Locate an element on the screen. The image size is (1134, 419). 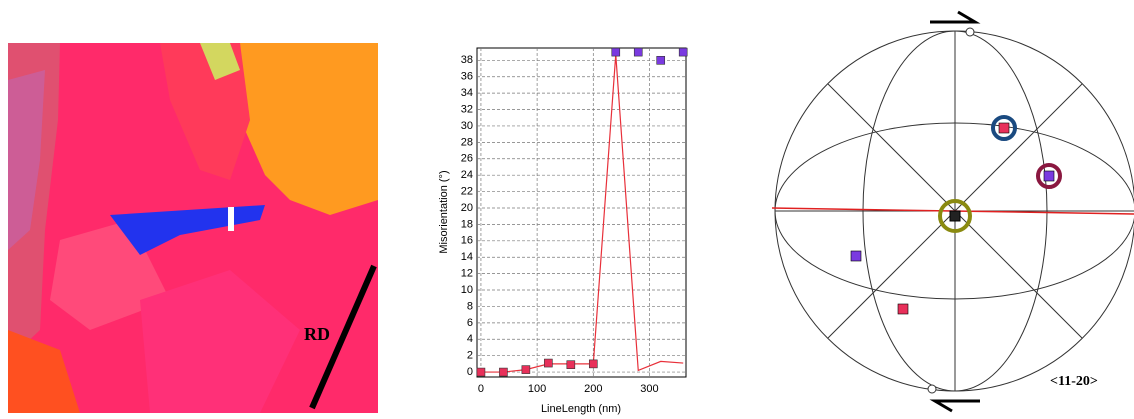
data-line is located at coordinates (582, 213).